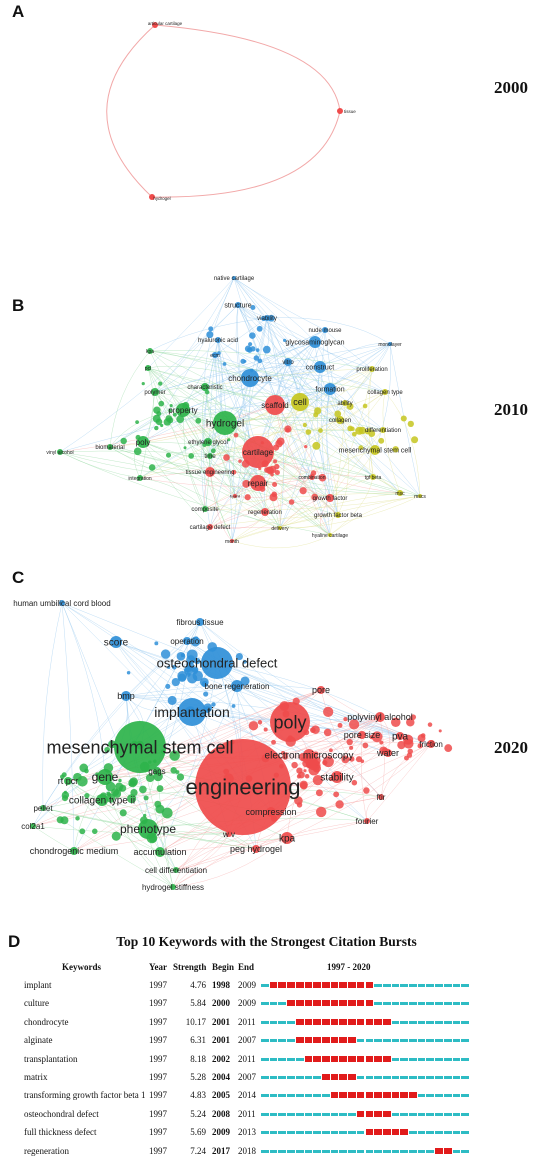  What do you see at coordinates (182, 410) in the screenshot?
I see `label-property: property` at bounding box center [182, 410].